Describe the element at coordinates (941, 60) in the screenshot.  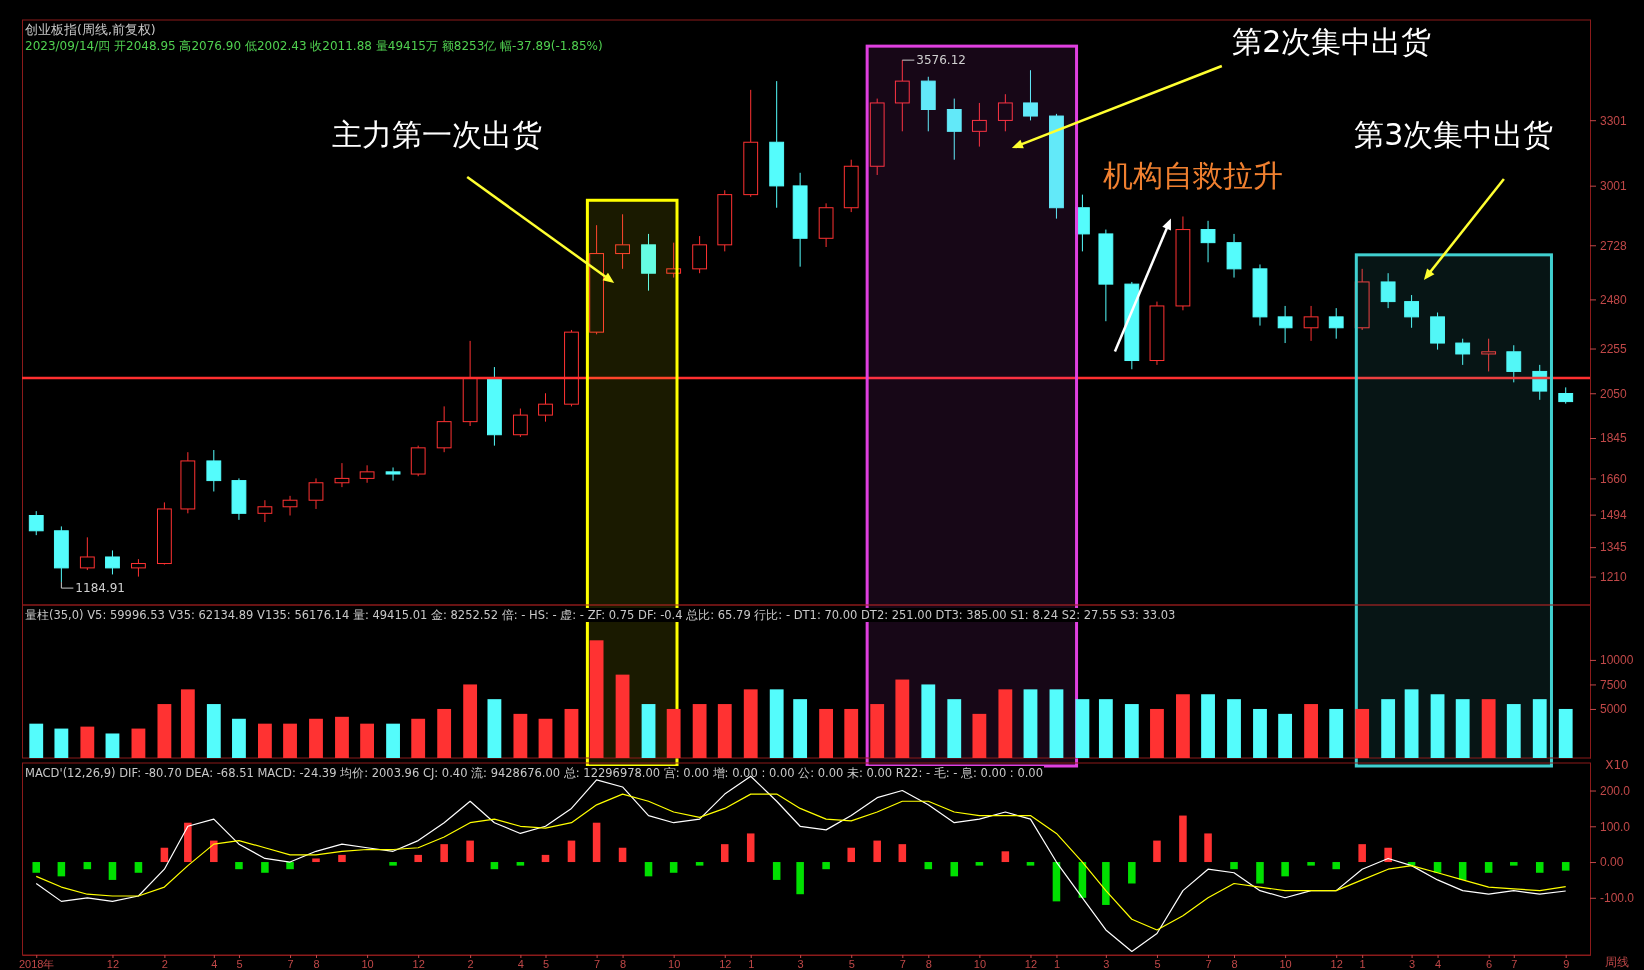
I see `annotation: 3576.12` at that location.